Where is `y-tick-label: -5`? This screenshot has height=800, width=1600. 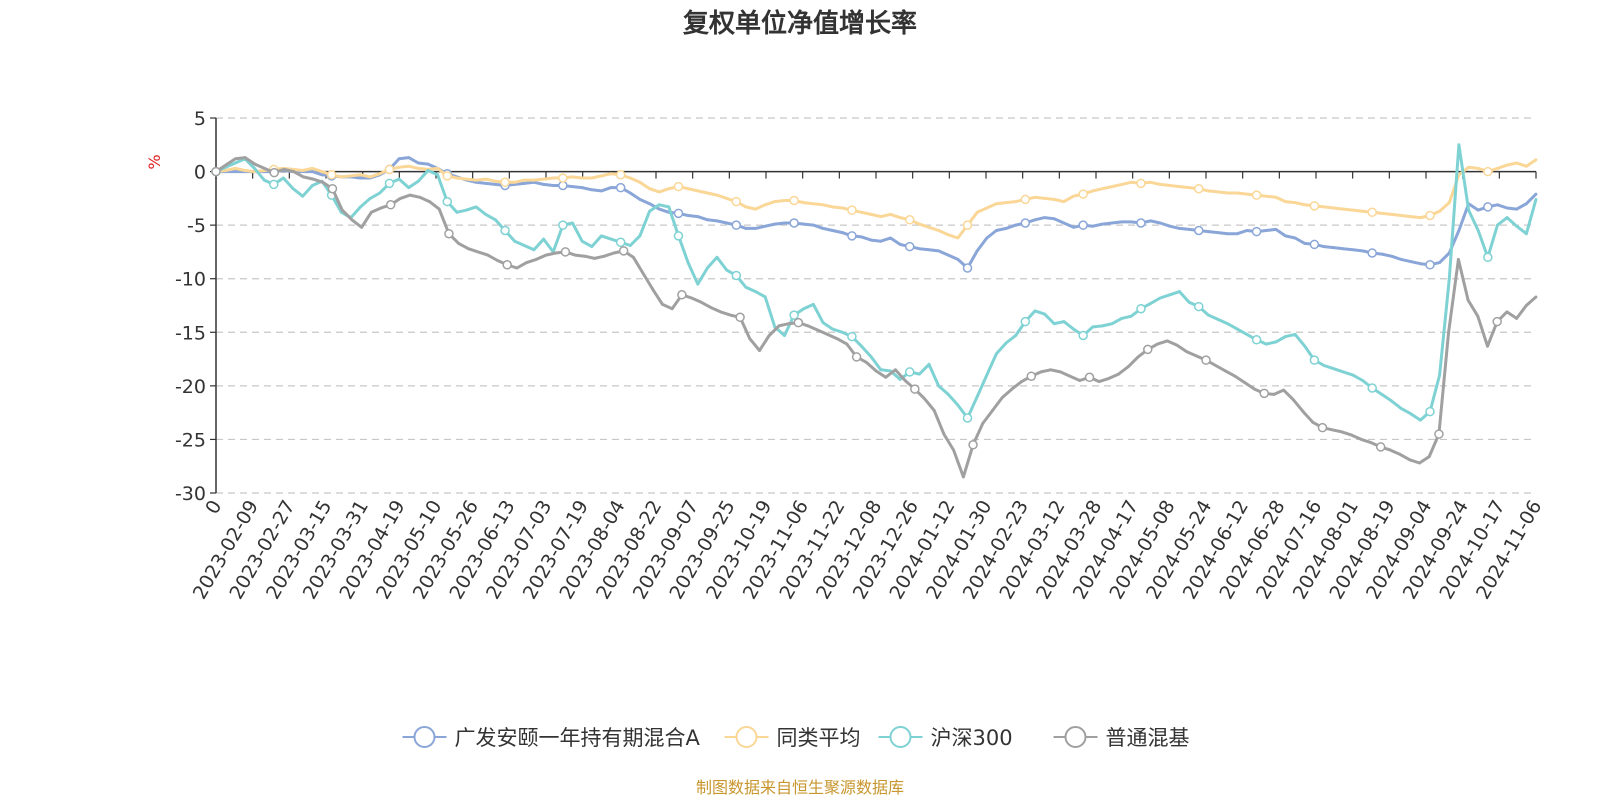 y-tick-label: -5 is located at coordinates (196, 226).